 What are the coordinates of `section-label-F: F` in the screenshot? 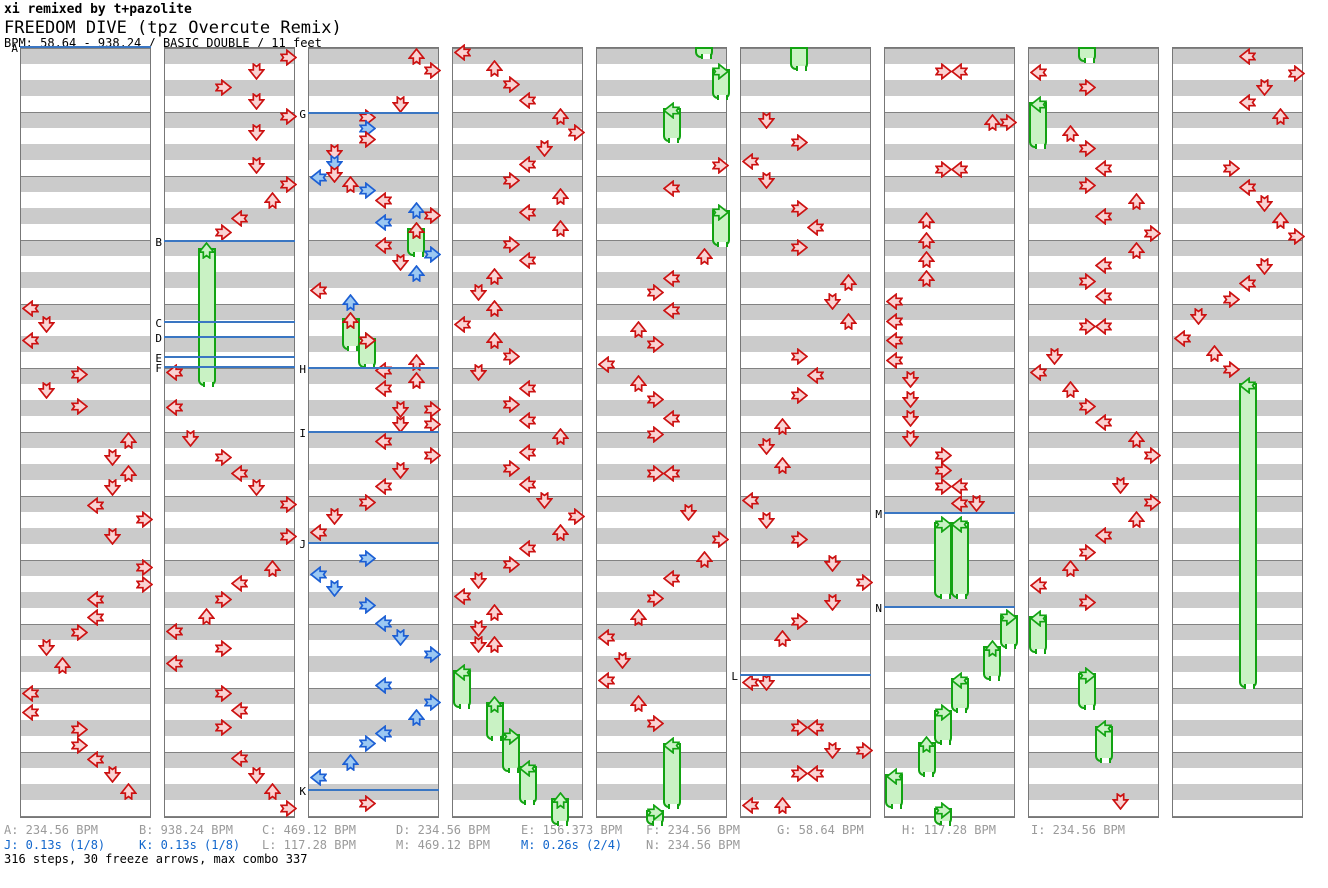 It's located at (158, 368).